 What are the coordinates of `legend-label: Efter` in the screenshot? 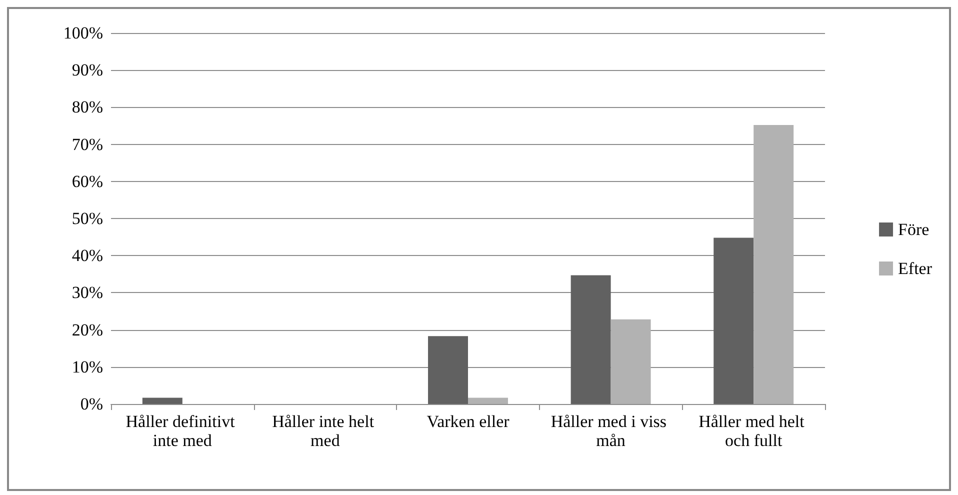 It's located at (915, 268).